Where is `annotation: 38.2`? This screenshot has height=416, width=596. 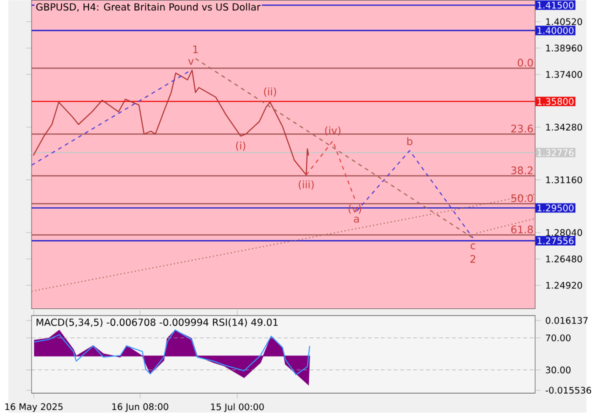 annotation: 38.2 is located at coordinates (522, 170).